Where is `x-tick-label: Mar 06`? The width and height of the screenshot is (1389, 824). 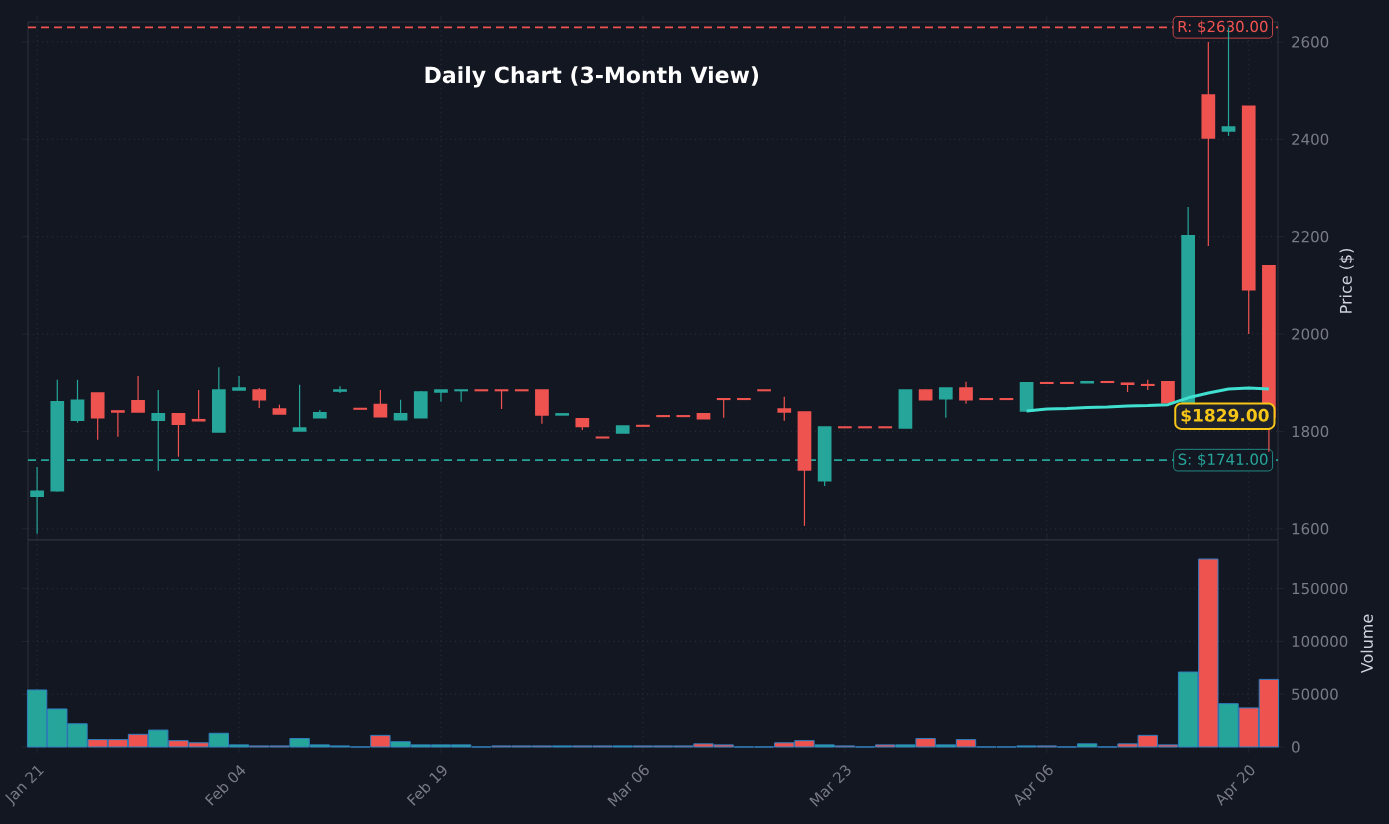
x-tick-label: Mar 06 is located at coordinates (628, 785).